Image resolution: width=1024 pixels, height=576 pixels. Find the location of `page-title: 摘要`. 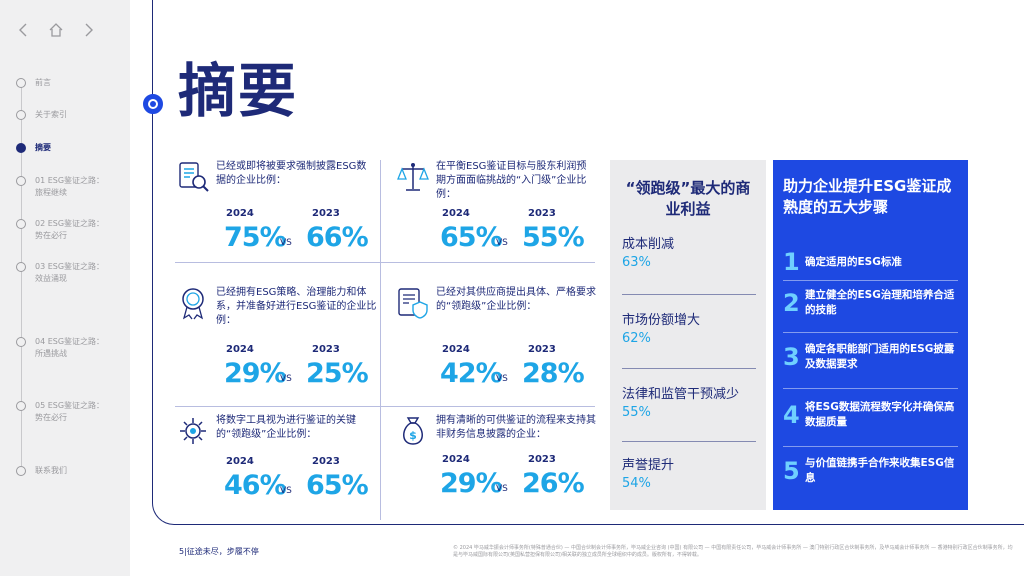

page-title: 摘要 is located at coordinates (238, 91).